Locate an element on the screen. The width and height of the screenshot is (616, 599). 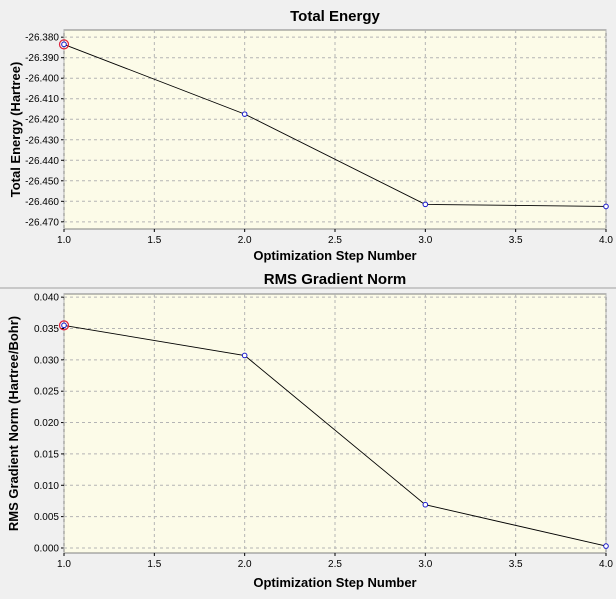
y-tick-label: 0.030 is located at coordinates (46, 360).